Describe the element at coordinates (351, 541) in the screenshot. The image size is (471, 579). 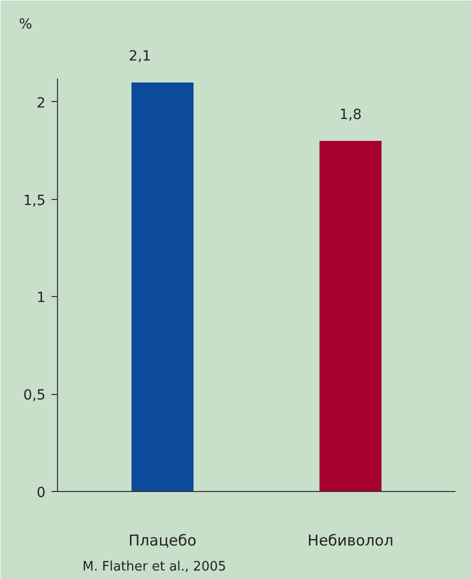
I see `x-tick-label: Небиволол` at that location.